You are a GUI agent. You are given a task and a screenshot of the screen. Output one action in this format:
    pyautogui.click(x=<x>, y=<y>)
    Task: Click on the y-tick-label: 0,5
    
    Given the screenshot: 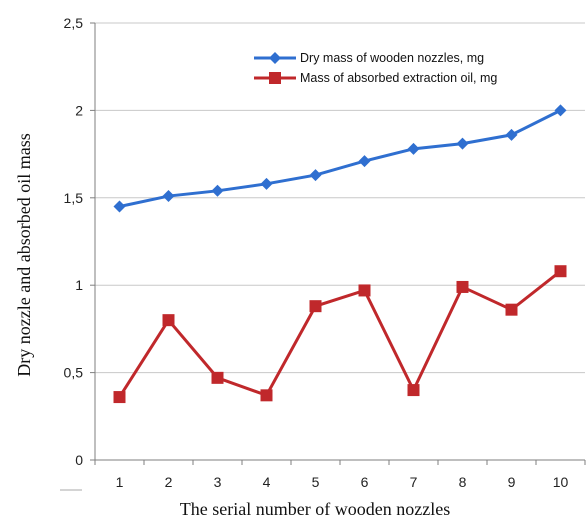 What is the action you would take?
    pyautogui.click(x=74, y=373)
    